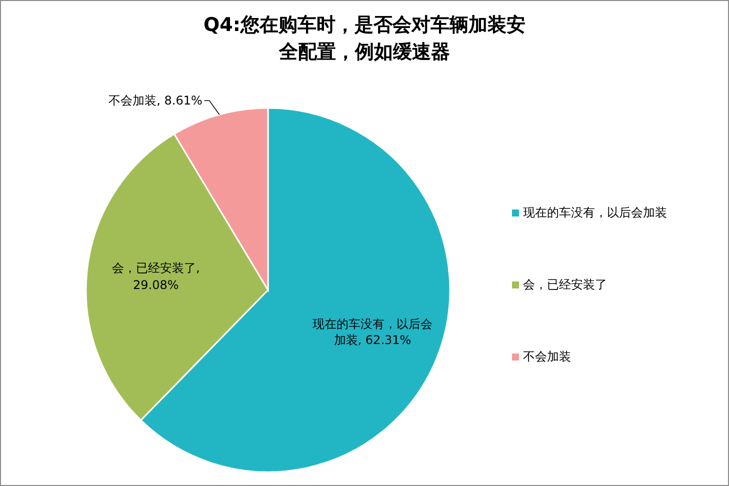 The image size is (729, 486). What do you see at coordinates (595, 213) in the screenshot?
I see `legend-label: 现在的车没有，以后会加装` at bounding box center [595, 213].